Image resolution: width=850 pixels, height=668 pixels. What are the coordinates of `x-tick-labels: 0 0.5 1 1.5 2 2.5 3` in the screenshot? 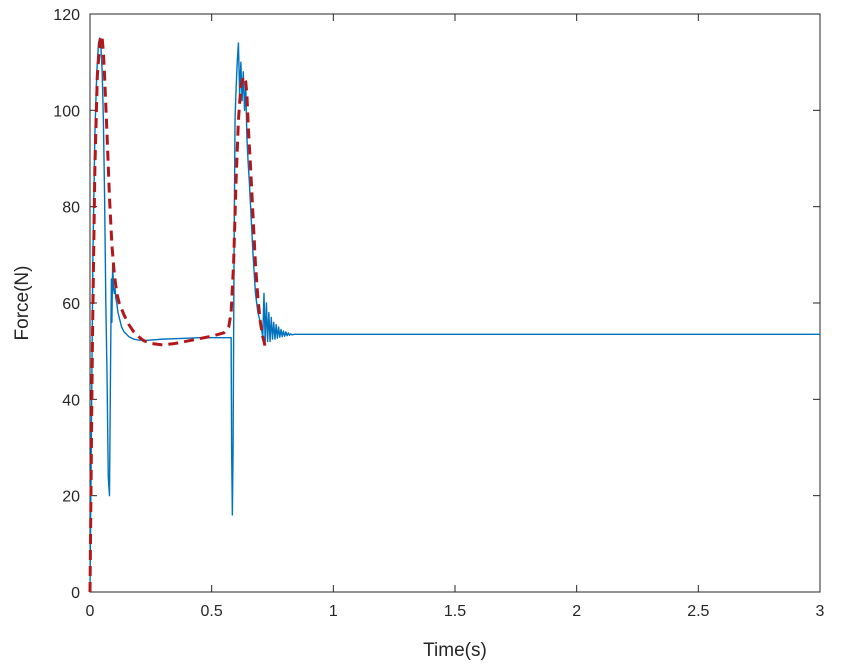 It's located at (455, 611).